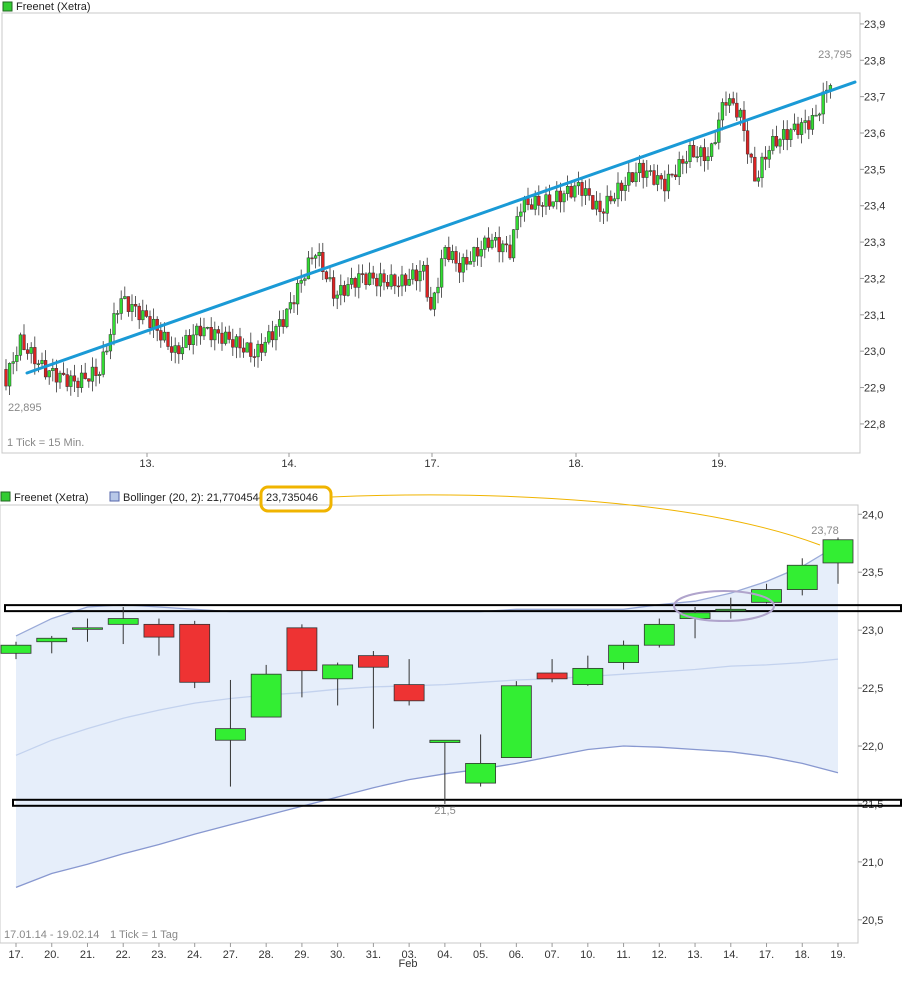 The width and height of the screenshot is (902, 983). Describe the element at coordinates (872, 747) in the screenshot. I see `y-tick-label: 22,0` at that location.